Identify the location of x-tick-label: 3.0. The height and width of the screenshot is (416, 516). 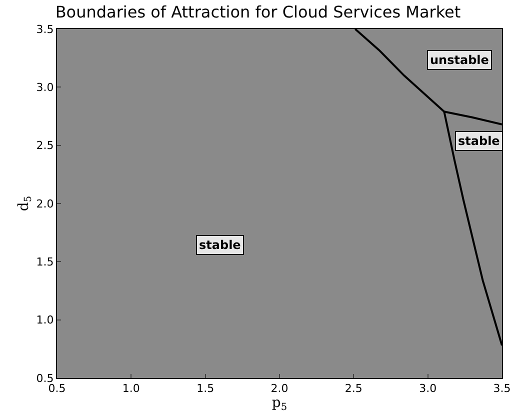
(428, 389).